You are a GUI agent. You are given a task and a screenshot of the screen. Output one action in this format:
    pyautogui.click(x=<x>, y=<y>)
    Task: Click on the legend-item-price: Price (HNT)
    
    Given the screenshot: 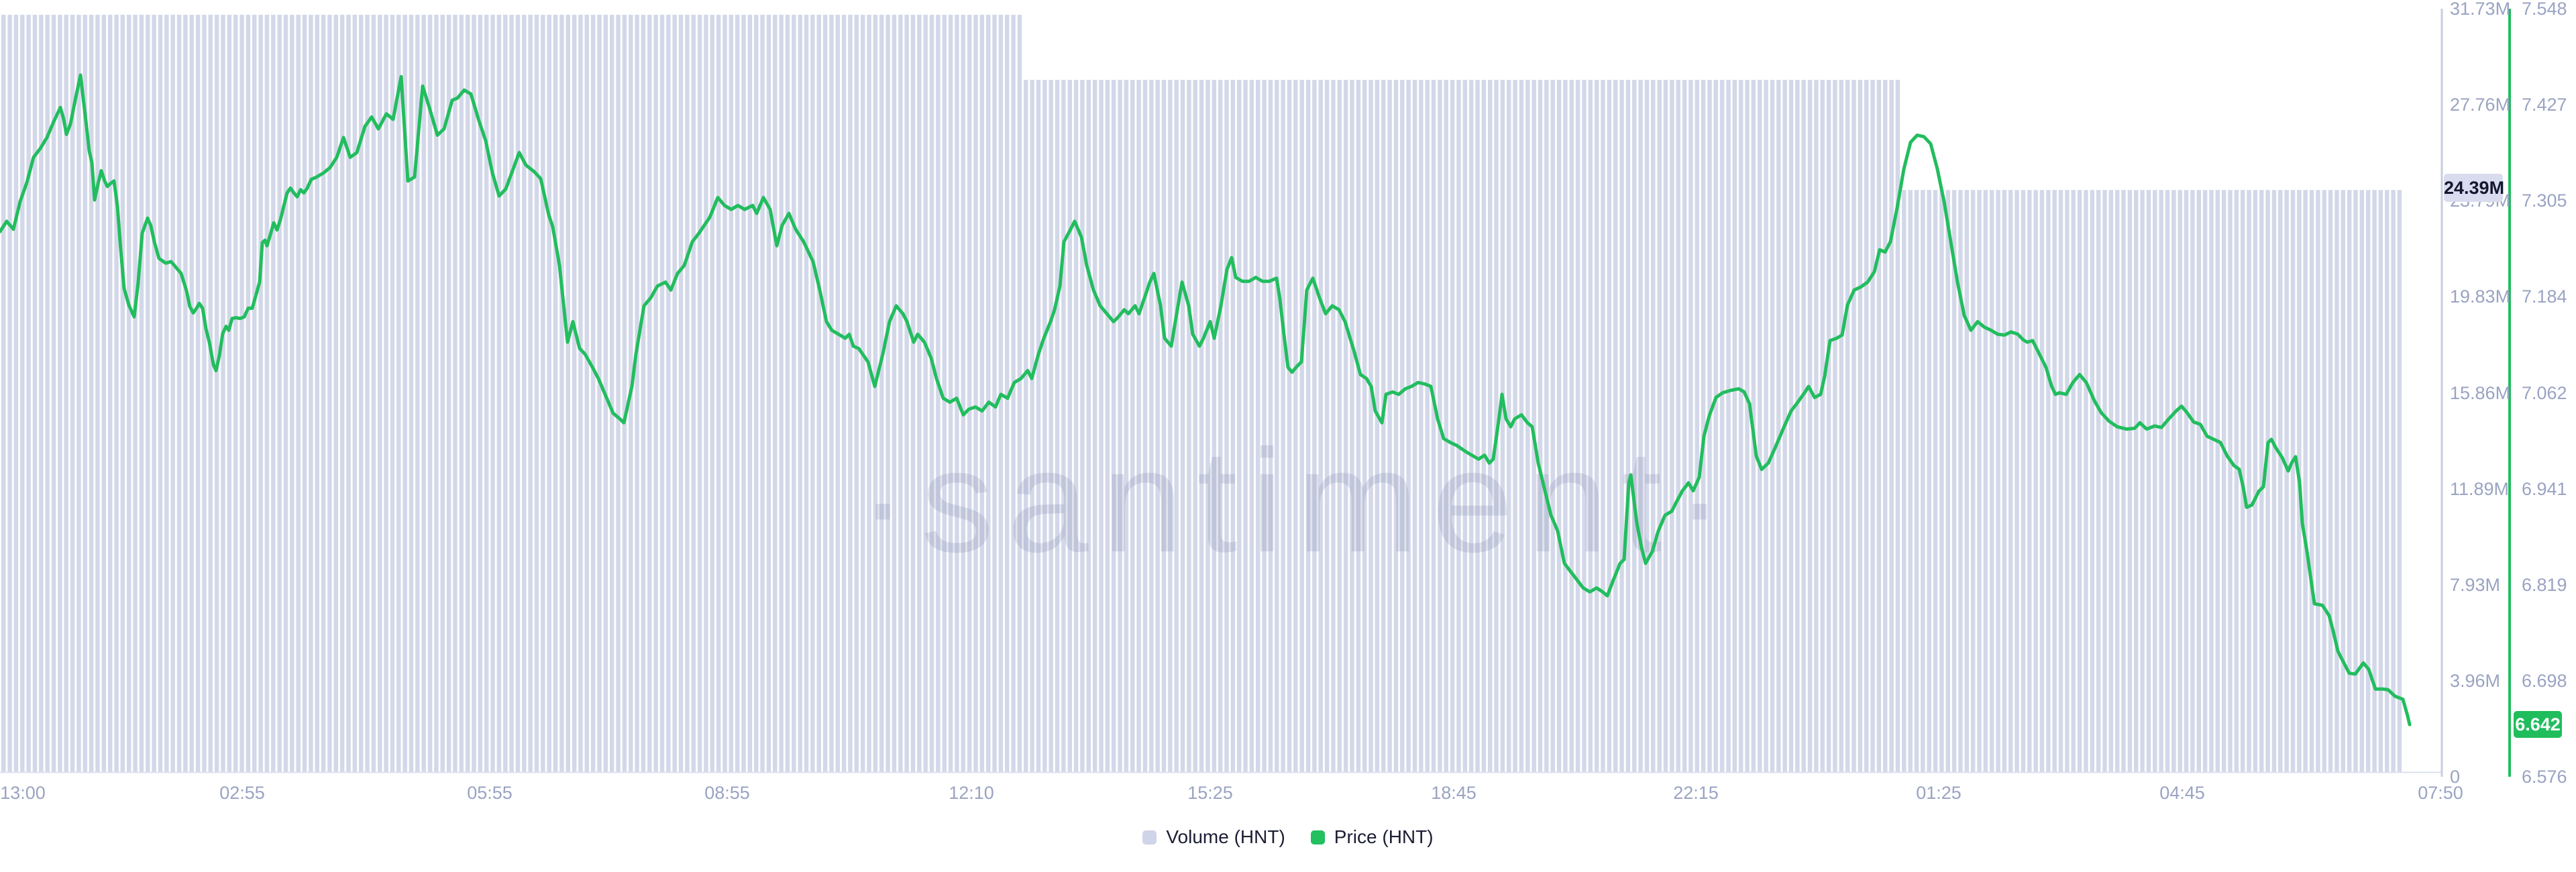 What is the action you would take?
    pyautogui.click(x=1372, y=837)
    